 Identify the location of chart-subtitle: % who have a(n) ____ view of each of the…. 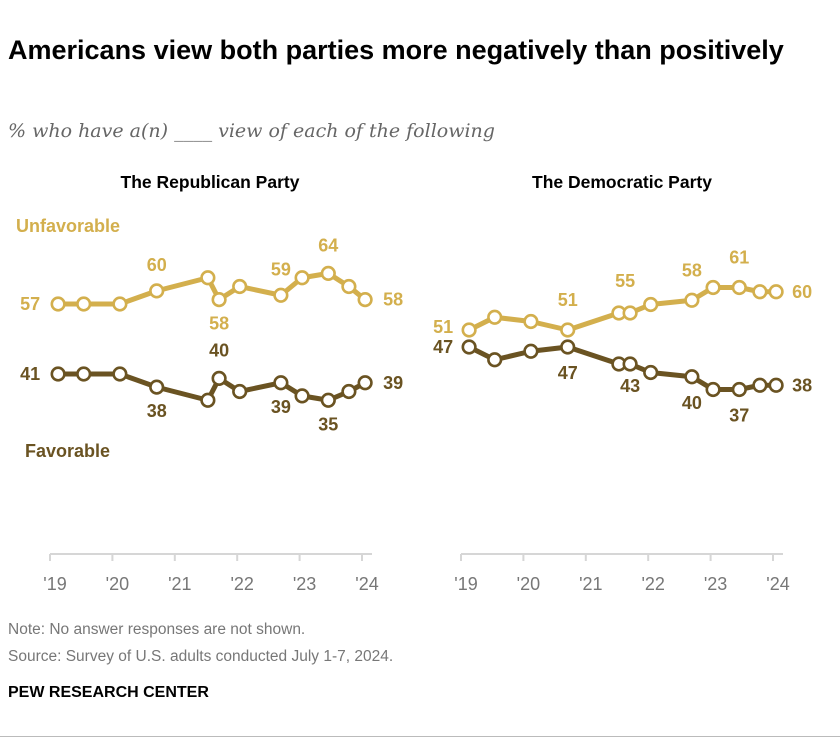
(251, 131).